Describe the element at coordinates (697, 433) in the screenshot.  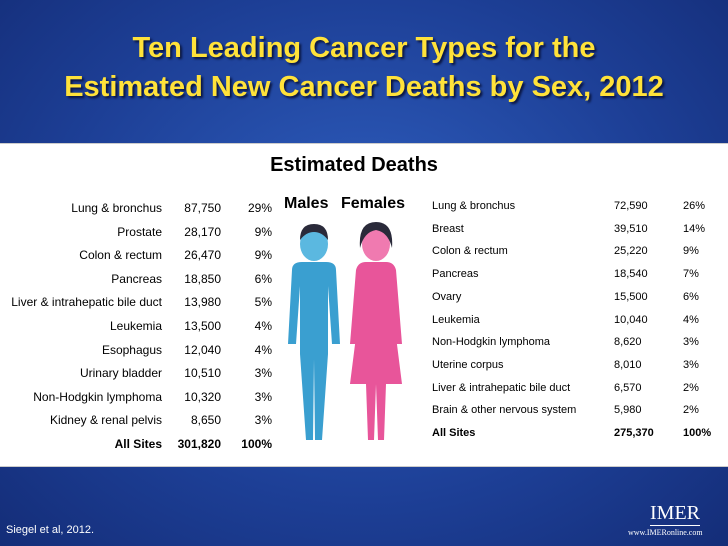
I see `female-percent: 100%` at that location.